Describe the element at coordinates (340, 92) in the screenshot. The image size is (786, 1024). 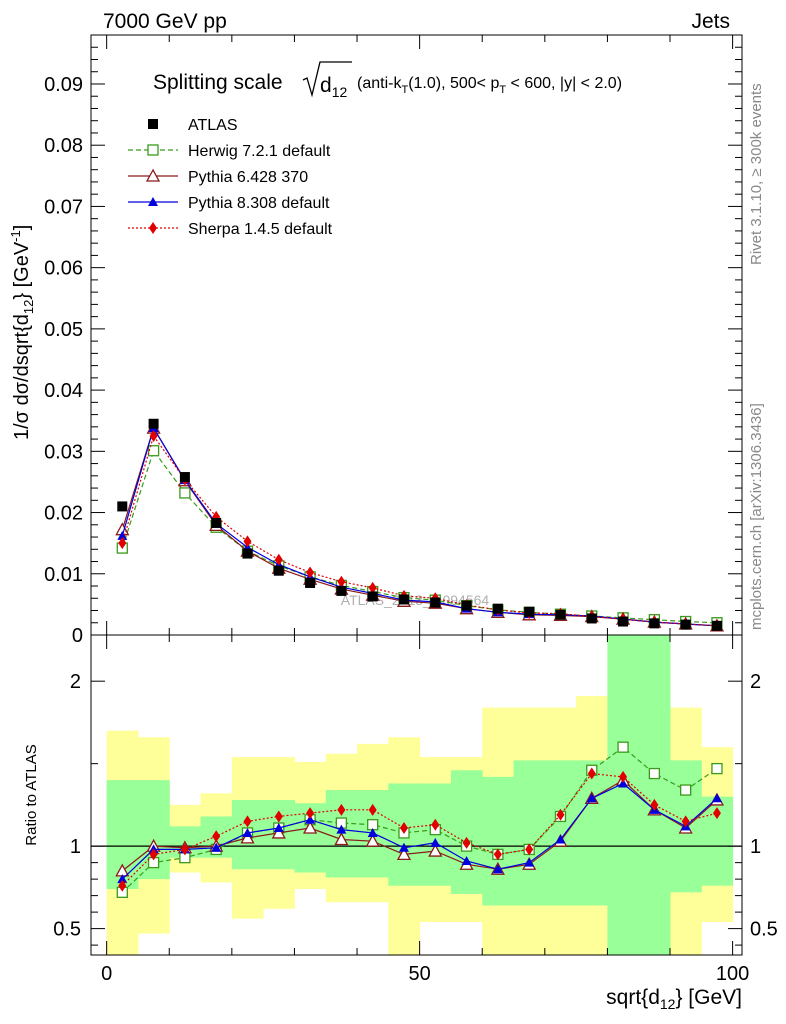
I see `title-sqrt-sub: 12` at that location.